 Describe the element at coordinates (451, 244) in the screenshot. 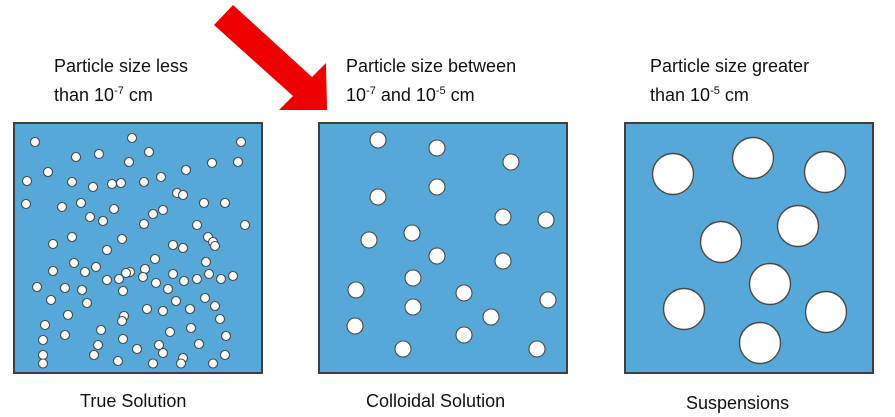

I see `colloidal-particles` at that location.